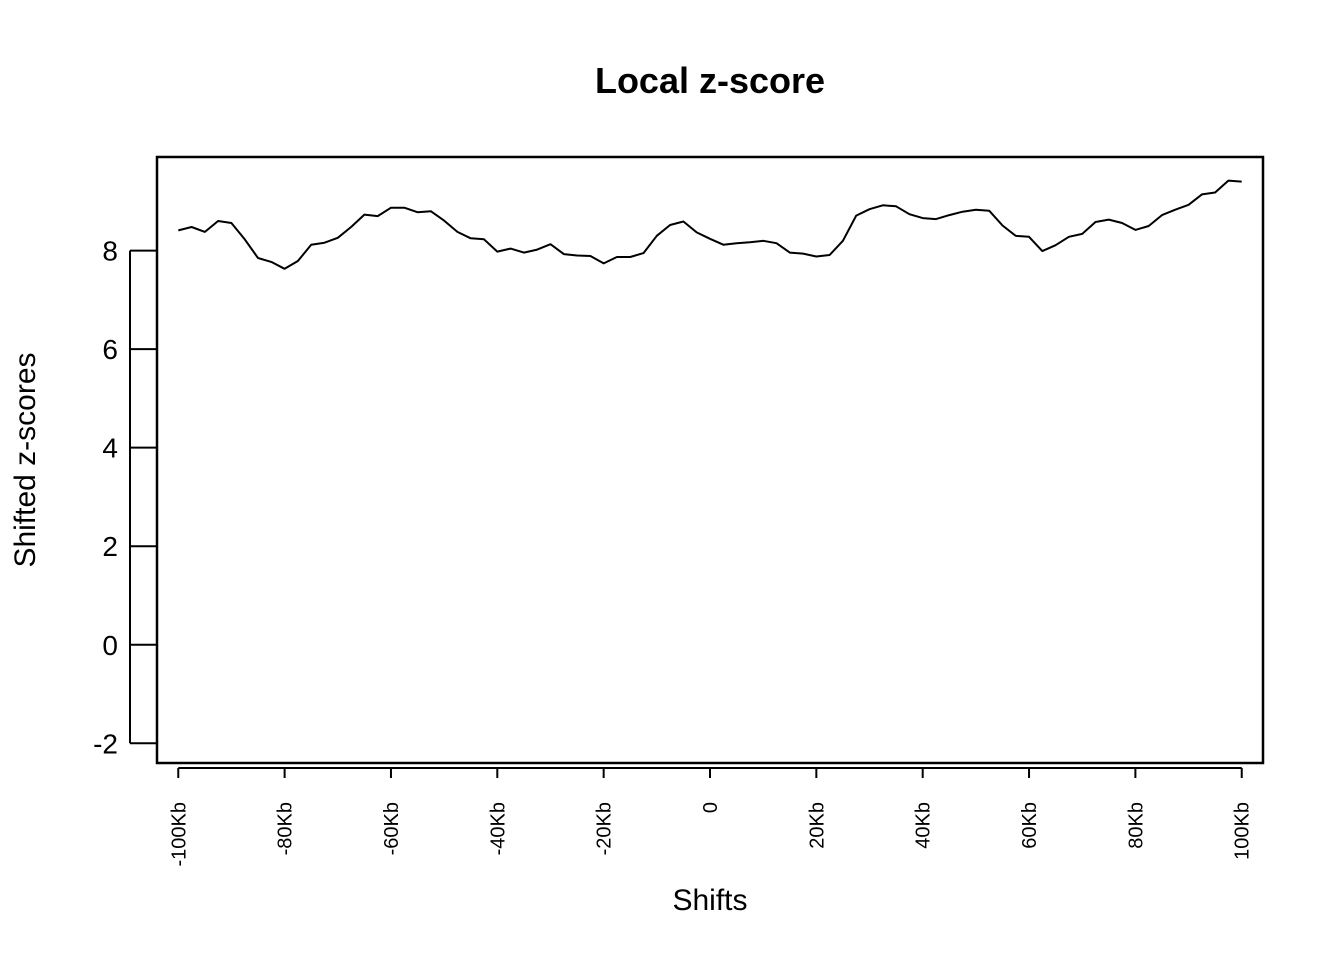 This screenshot has width=1344, height=960. I want to click on y-tick-label: 4, so click(110, 448).